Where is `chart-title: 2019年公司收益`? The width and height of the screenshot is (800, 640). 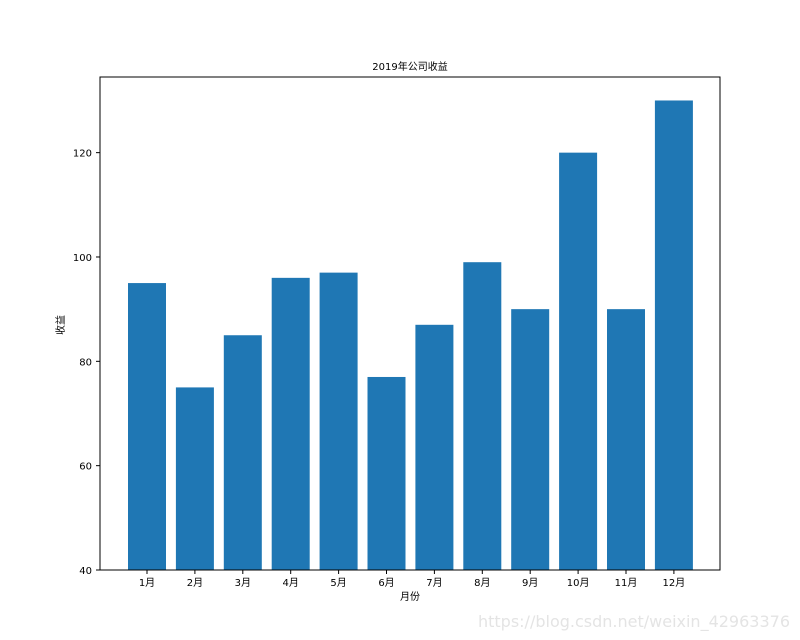
chart-title: 2019年公司收益 is located at coordinates (409, 66).